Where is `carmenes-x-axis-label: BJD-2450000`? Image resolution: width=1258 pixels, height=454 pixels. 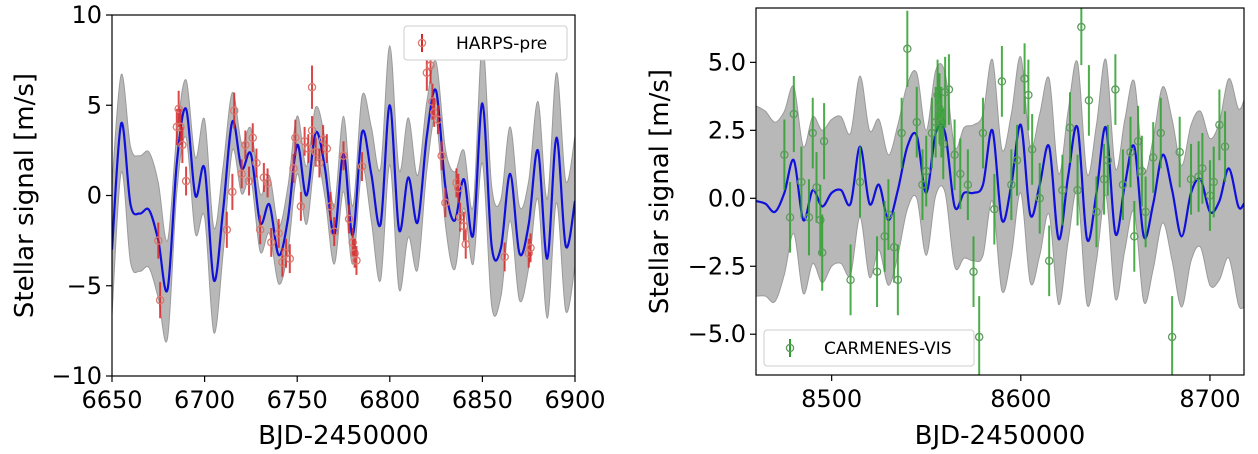 carmenes-x-axis-label: BJD-2450000 is located at coordinates (1000, 436).